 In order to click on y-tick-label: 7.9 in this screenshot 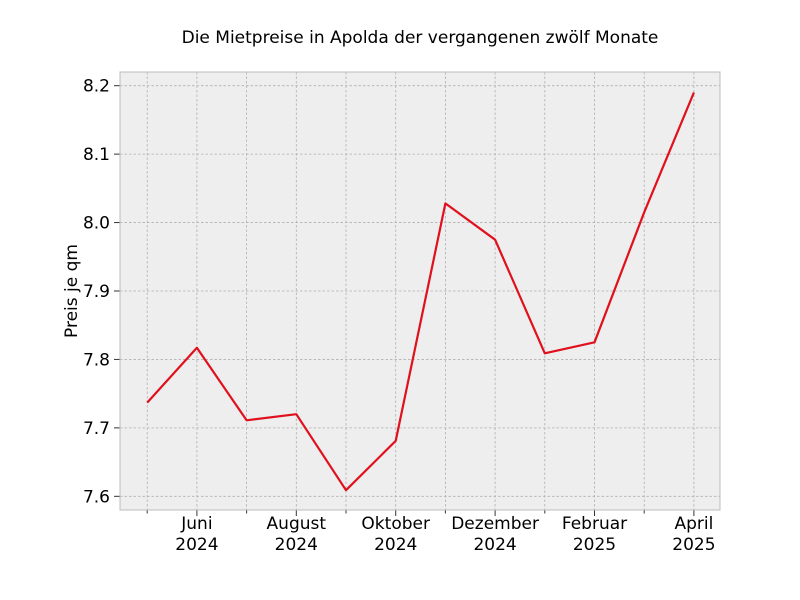, I will do `click(96, 292)`.